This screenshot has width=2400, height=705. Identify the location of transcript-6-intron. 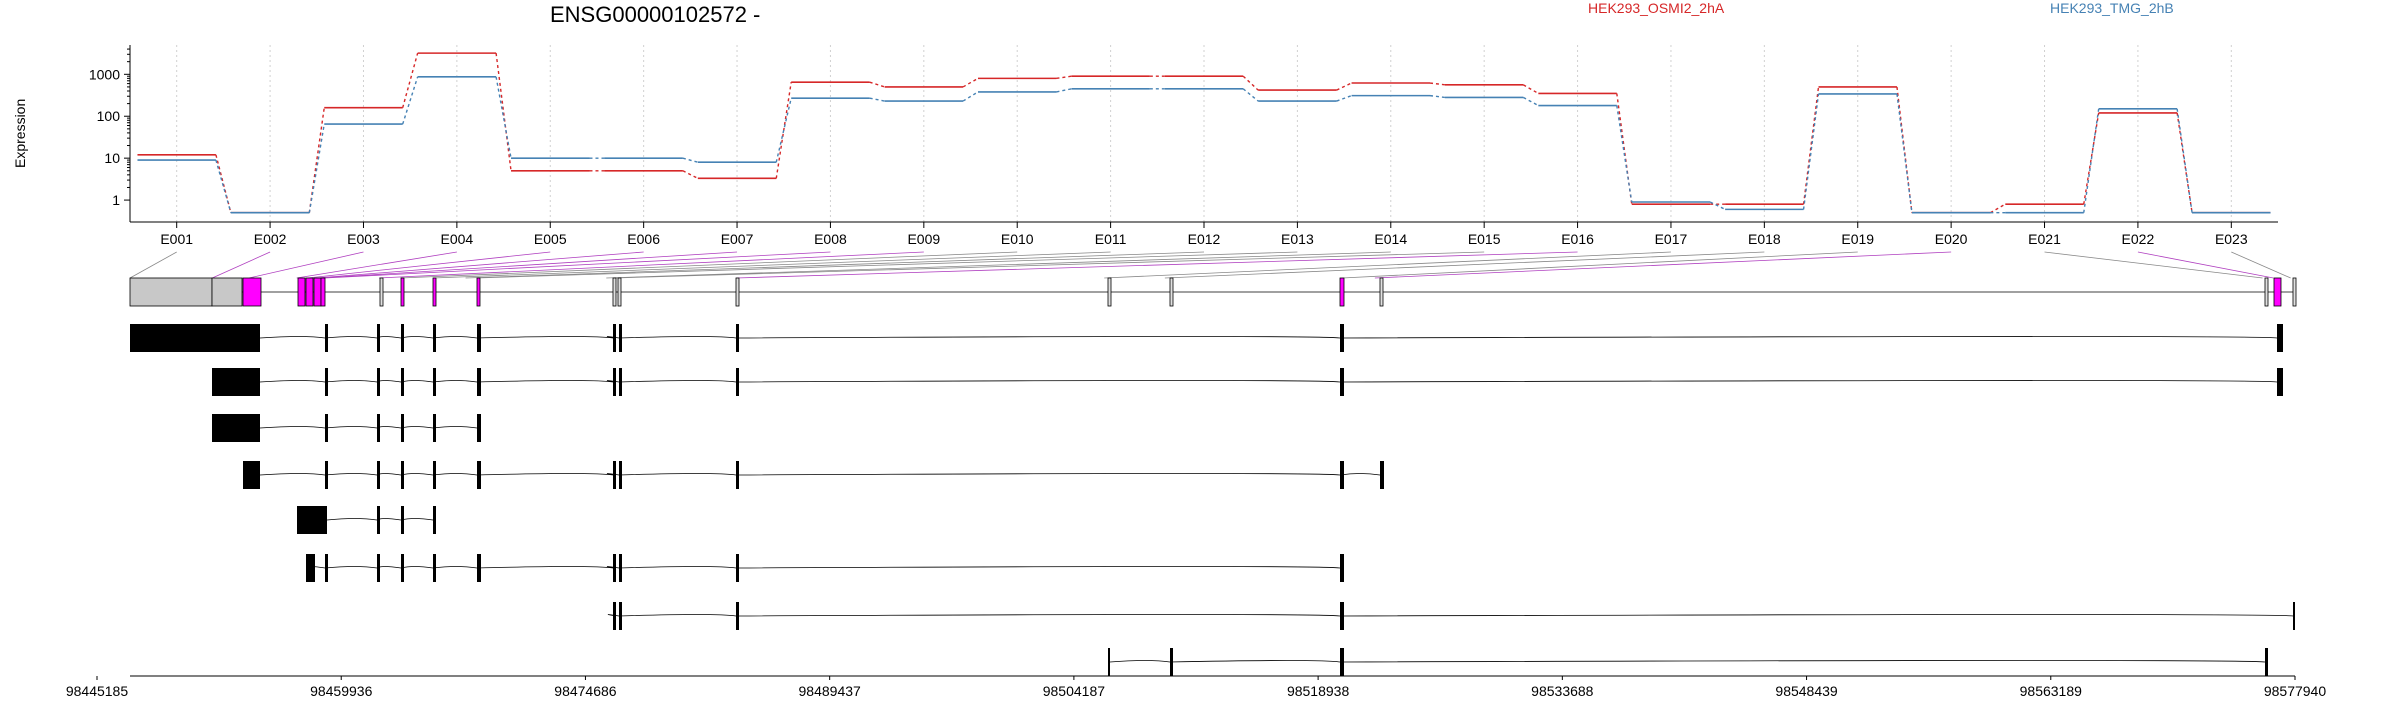
(827, 567).